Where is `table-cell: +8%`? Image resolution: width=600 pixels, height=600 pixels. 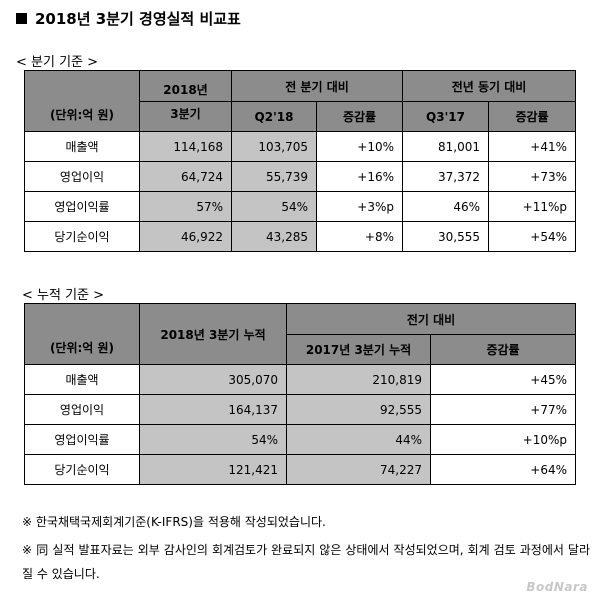
table-cell: +8% is located at coordinates (359, 236).